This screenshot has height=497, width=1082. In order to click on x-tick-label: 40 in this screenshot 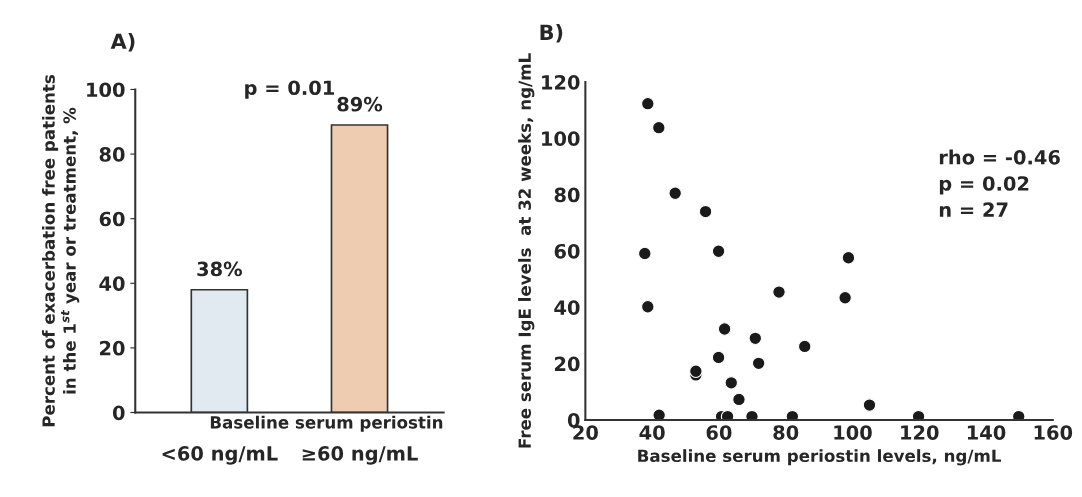, I will do `click(652, 432)`.